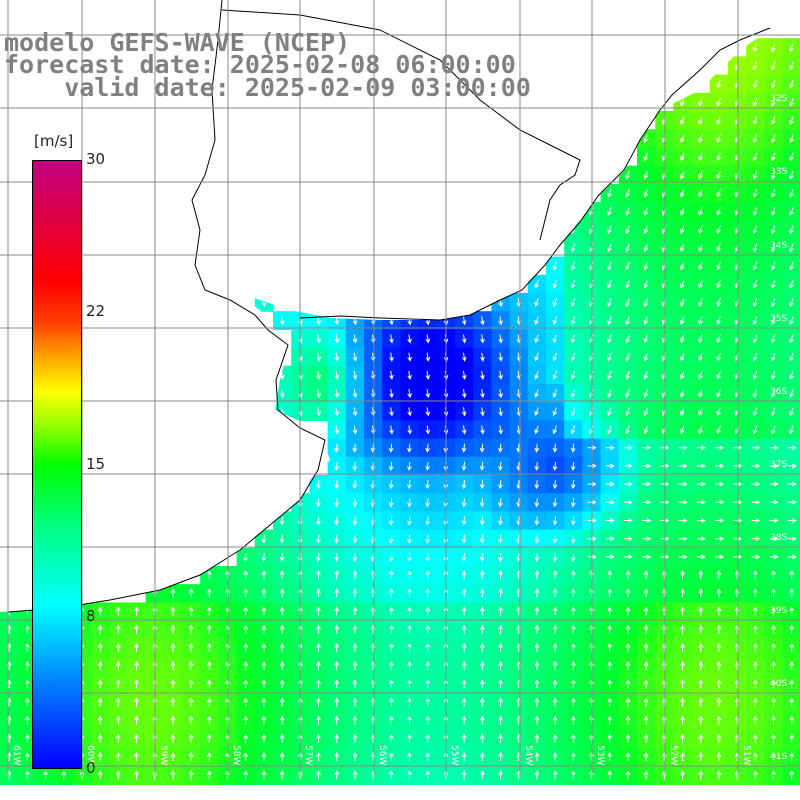 The width and height of the screenshot is (800, 800). Describe the element at coordinates (90, 755) in the screenshot. I see `lon-label: 60W` at that location.